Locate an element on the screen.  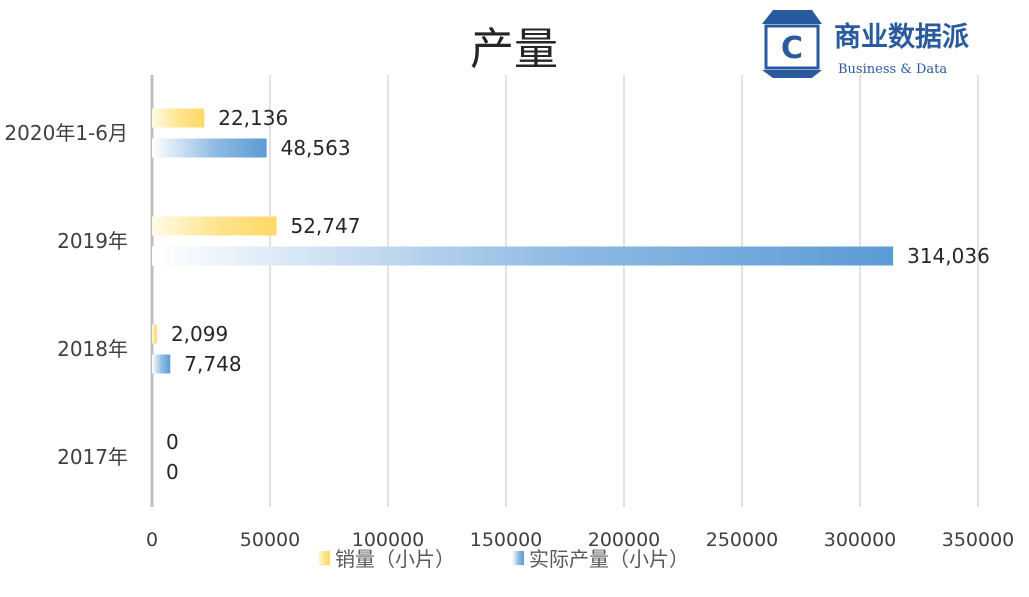
logo-emblem-frame is located at coordinates (792, 47).